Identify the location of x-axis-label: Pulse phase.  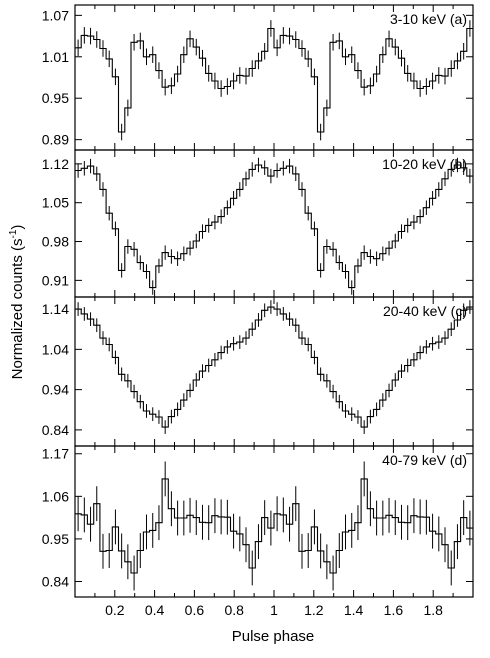
(273, 636).